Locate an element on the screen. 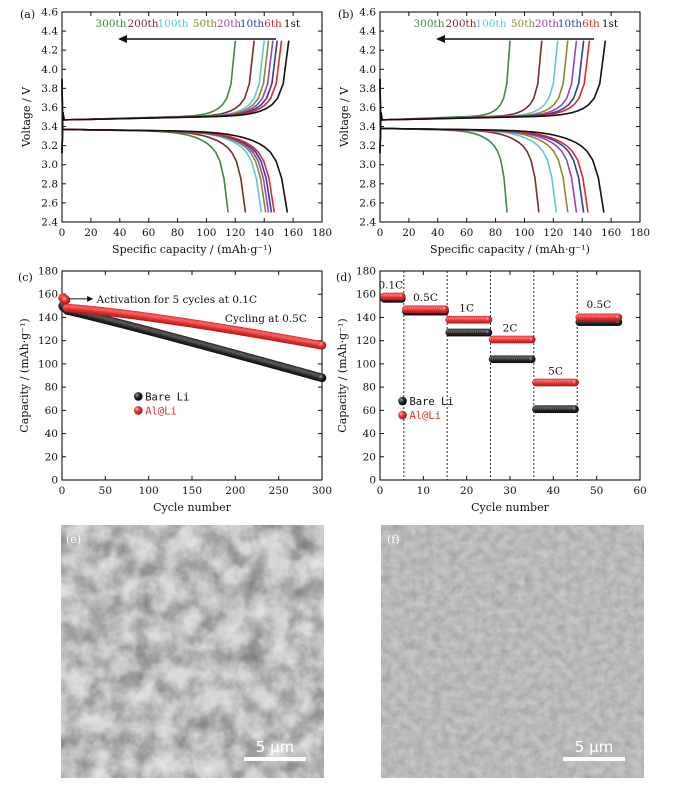 The width and height of the screenshot is (688, 787). panel-label: (b) is located at coordinates (346, 14).